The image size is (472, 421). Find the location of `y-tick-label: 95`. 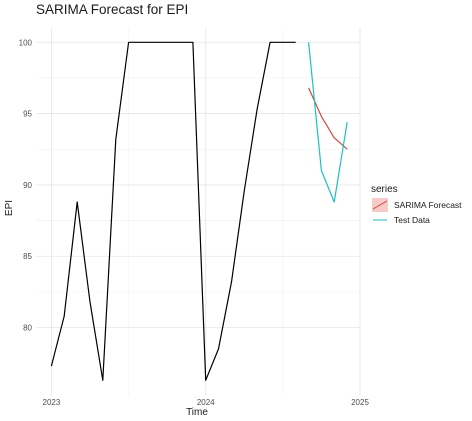

y-tick-label: 95 is located at coordinates (27, 114).